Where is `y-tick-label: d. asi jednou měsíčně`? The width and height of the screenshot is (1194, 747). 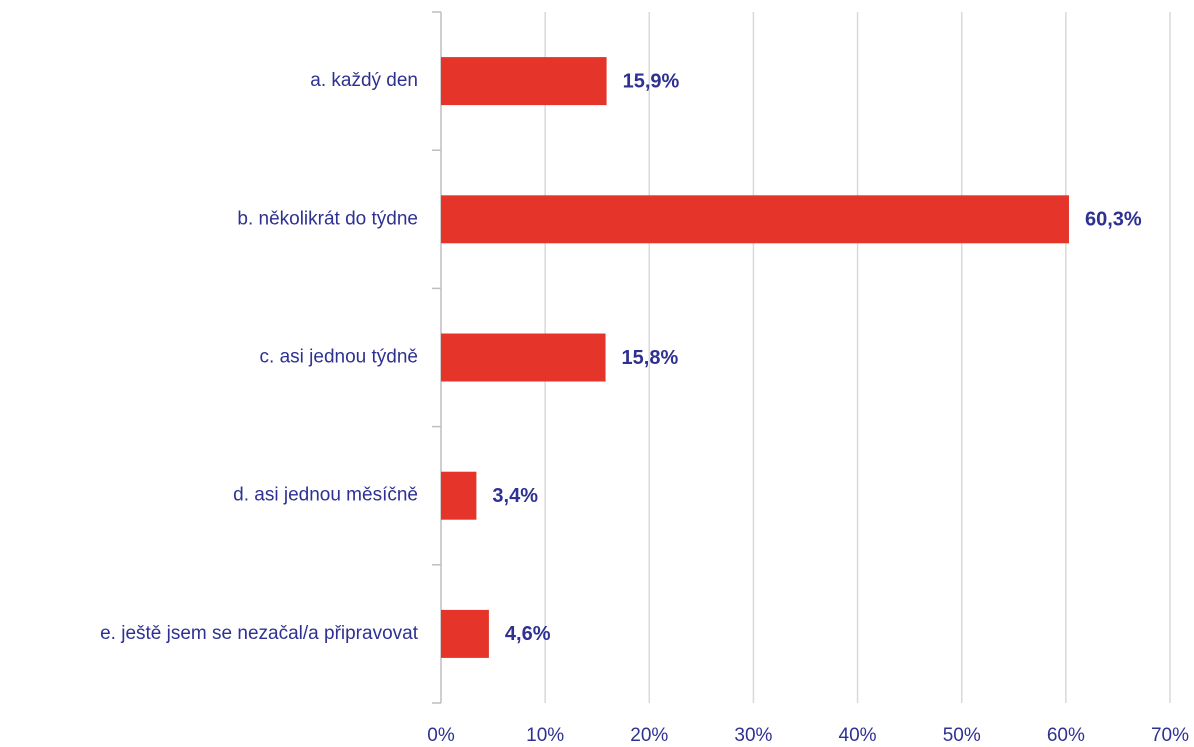 y-tick-label: d. asi jednou měsíčně is located at coordinates (325, 495).